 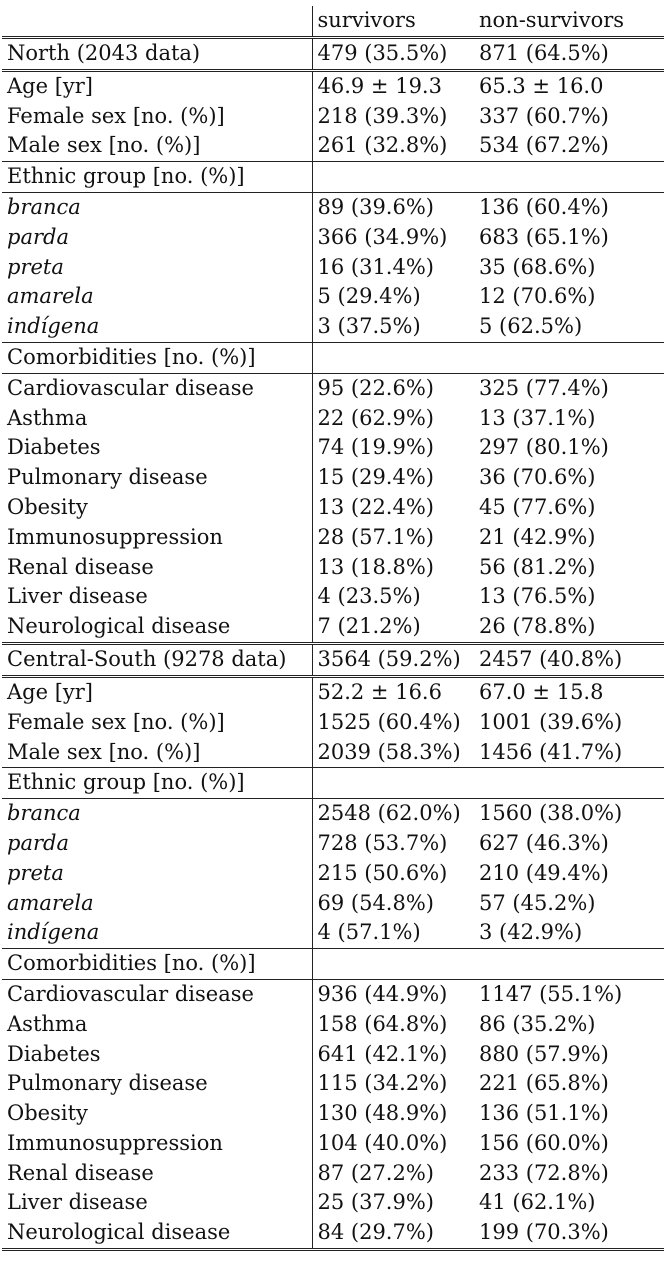 I want to click on survivors-value: 69 (54.8%), so click(x=376, y=902).